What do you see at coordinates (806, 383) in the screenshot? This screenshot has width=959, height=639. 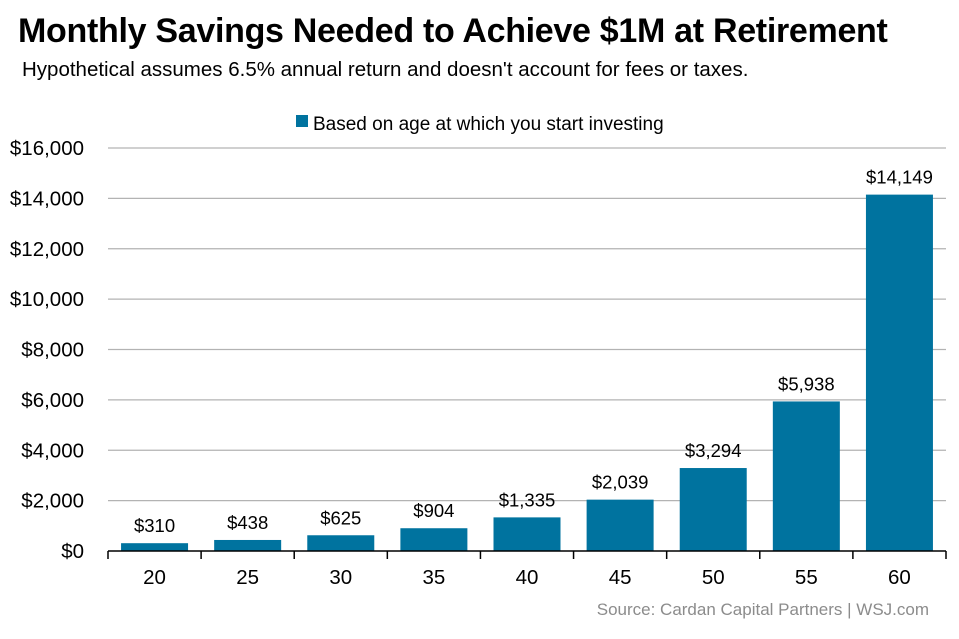 I see `data-label: $5,938` at bounding box center [806, 383].